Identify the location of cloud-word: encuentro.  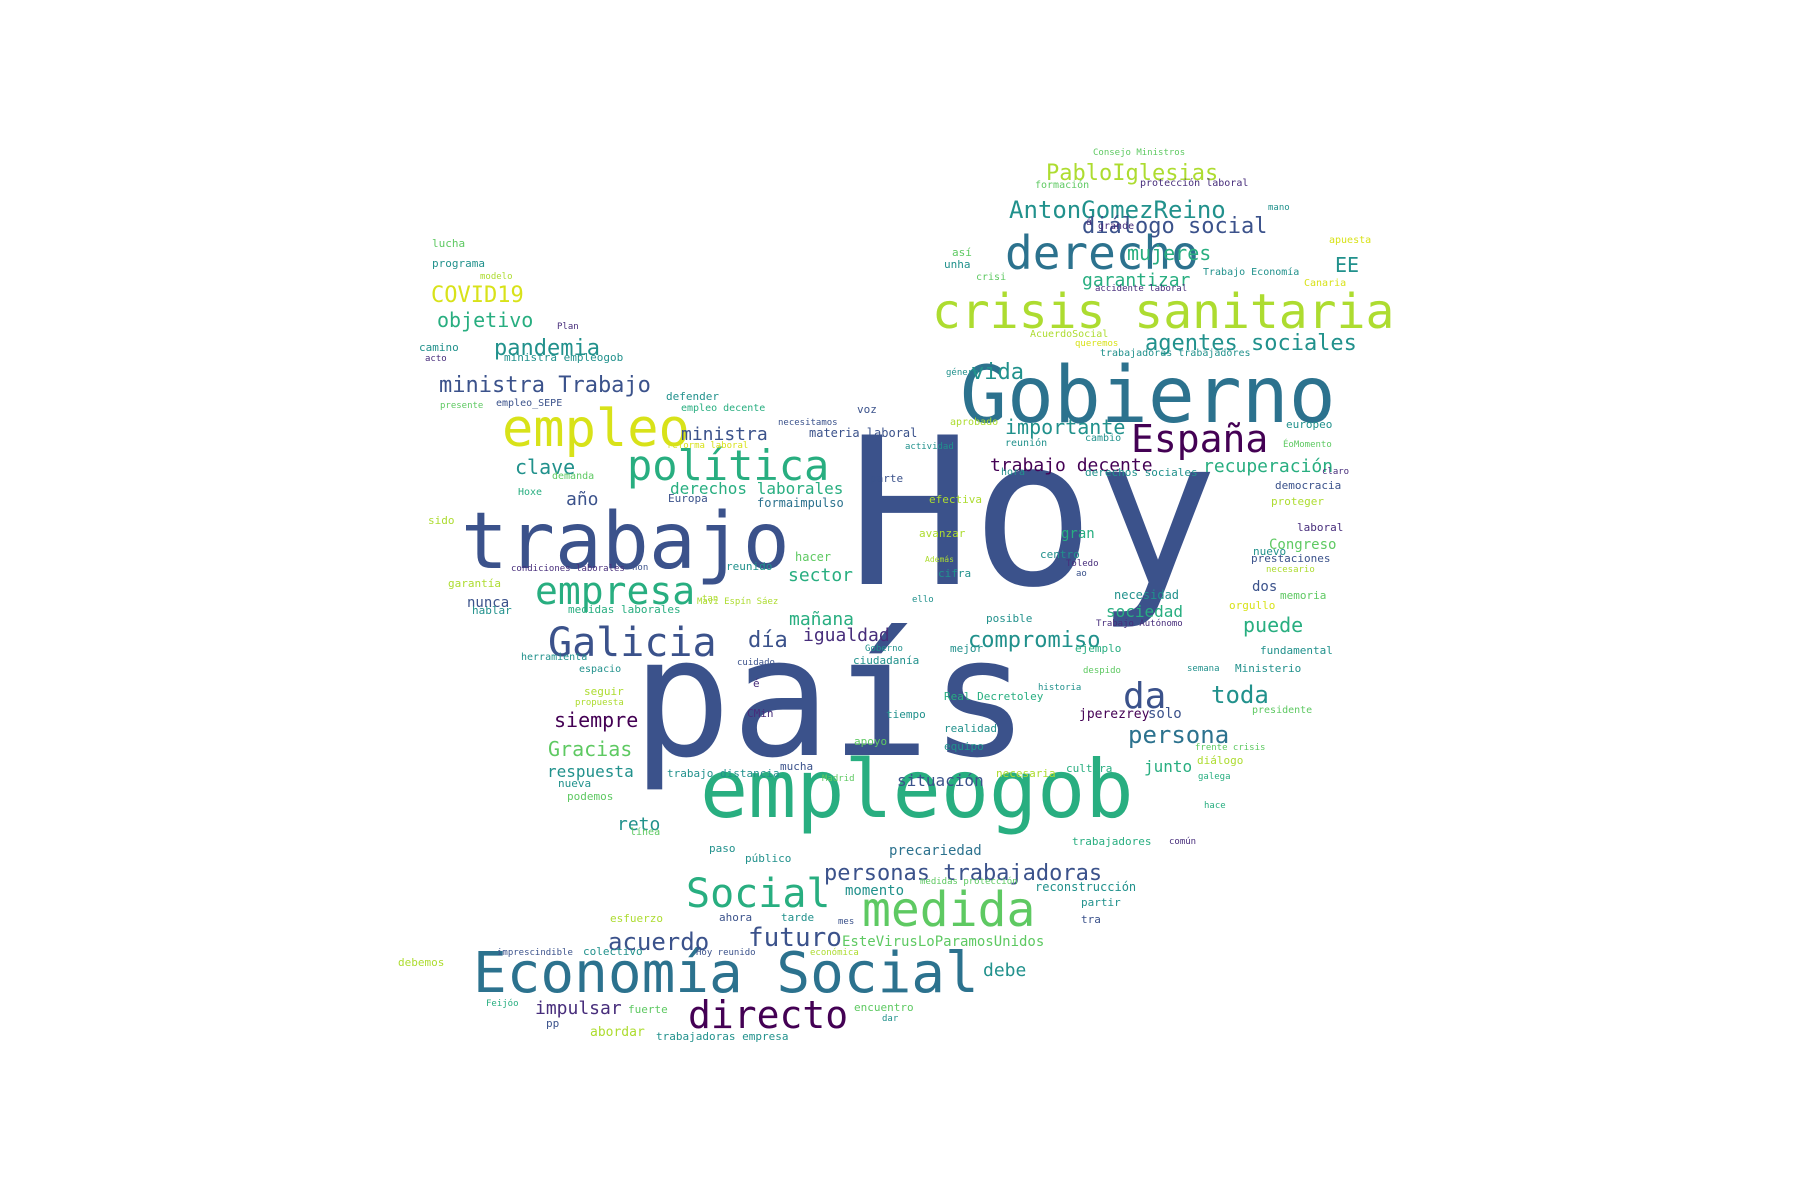
(884, 1007).